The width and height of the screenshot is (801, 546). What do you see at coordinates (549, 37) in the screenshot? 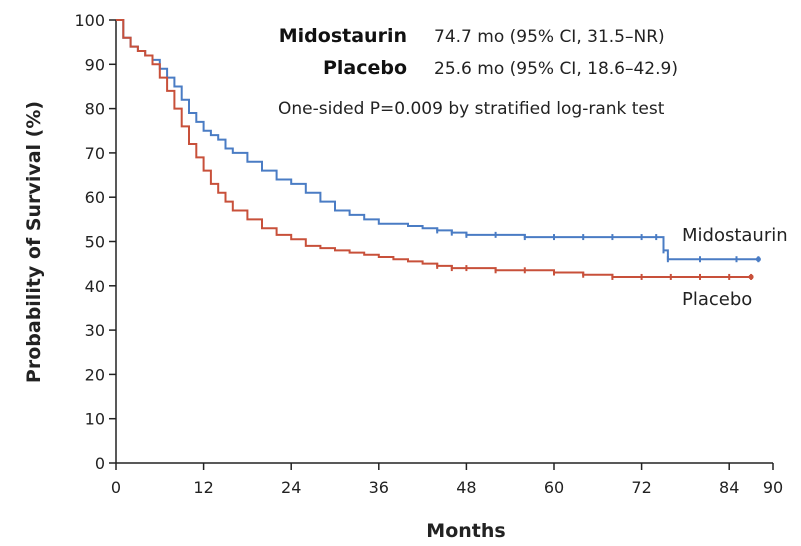
I see `midostaurin-median-value: 74.7 mo (95% CI, 31.5–NR)` at bounding box center [549, 37].